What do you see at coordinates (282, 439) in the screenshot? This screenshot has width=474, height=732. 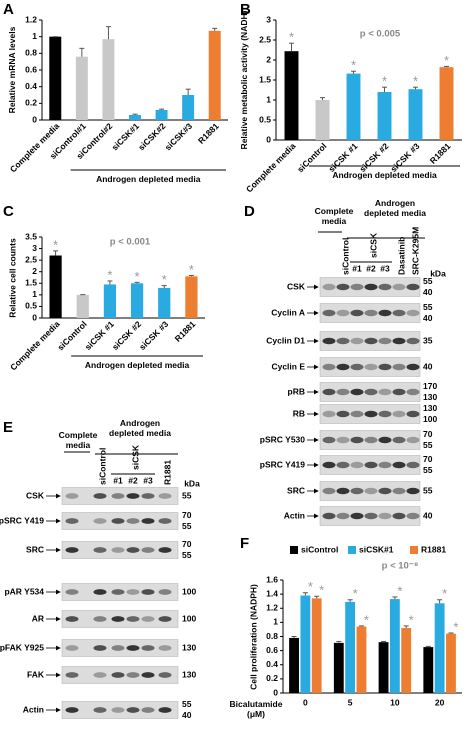 I see `row-label: pSRC Y530` at bounding box center [282, 439].